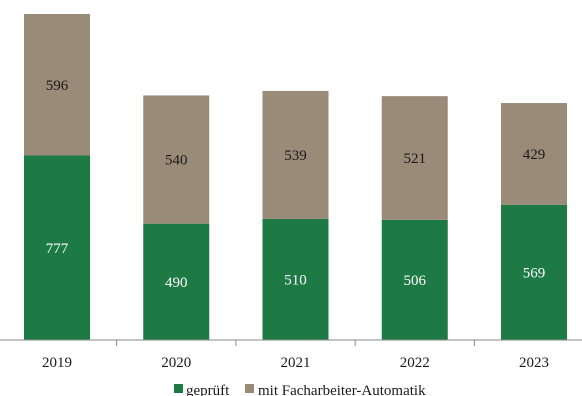  I want to click on bar-value-label-2021-series-1: 510, so click(295, 280).